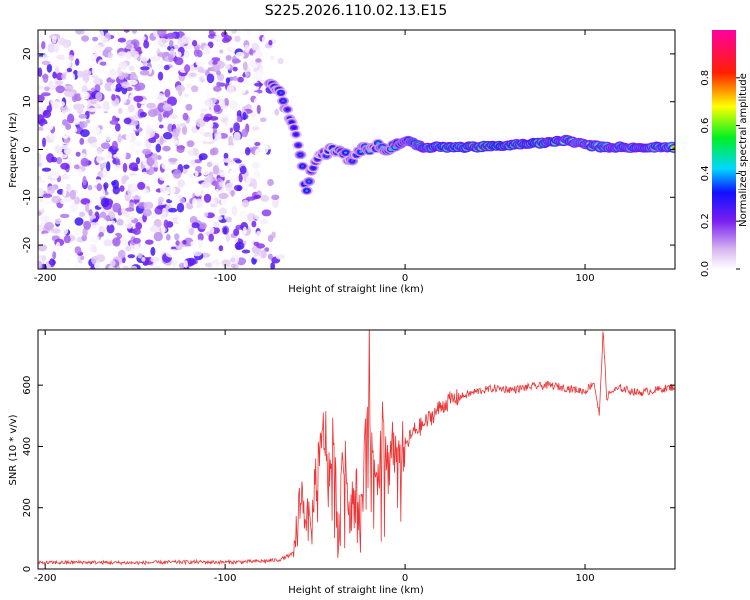  What do you see at coordinates (356, 590) in the screenshot?
I see `snr-xlabel: Height of straight line (km)` at bounding box center [356, 590].